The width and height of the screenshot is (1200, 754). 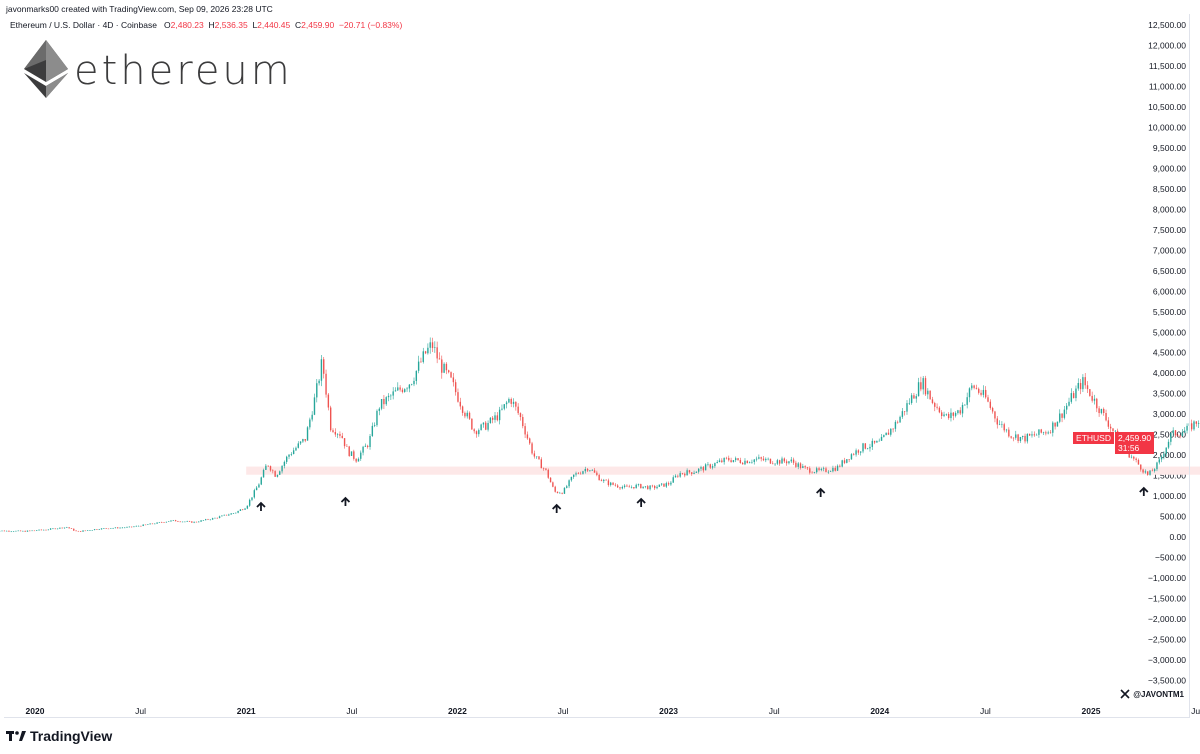 I want to click on y-tick-label: 9,000.00, so click(x=1169, y=168).